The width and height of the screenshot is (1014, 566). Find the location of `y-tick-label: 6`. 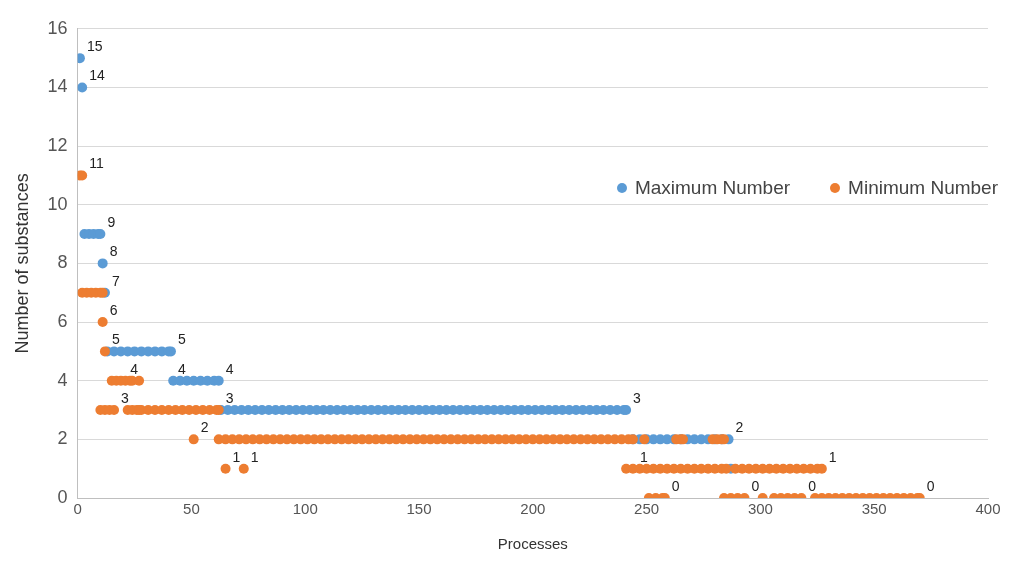

y-tick-label: 6 is located at coordinates (62, 321).